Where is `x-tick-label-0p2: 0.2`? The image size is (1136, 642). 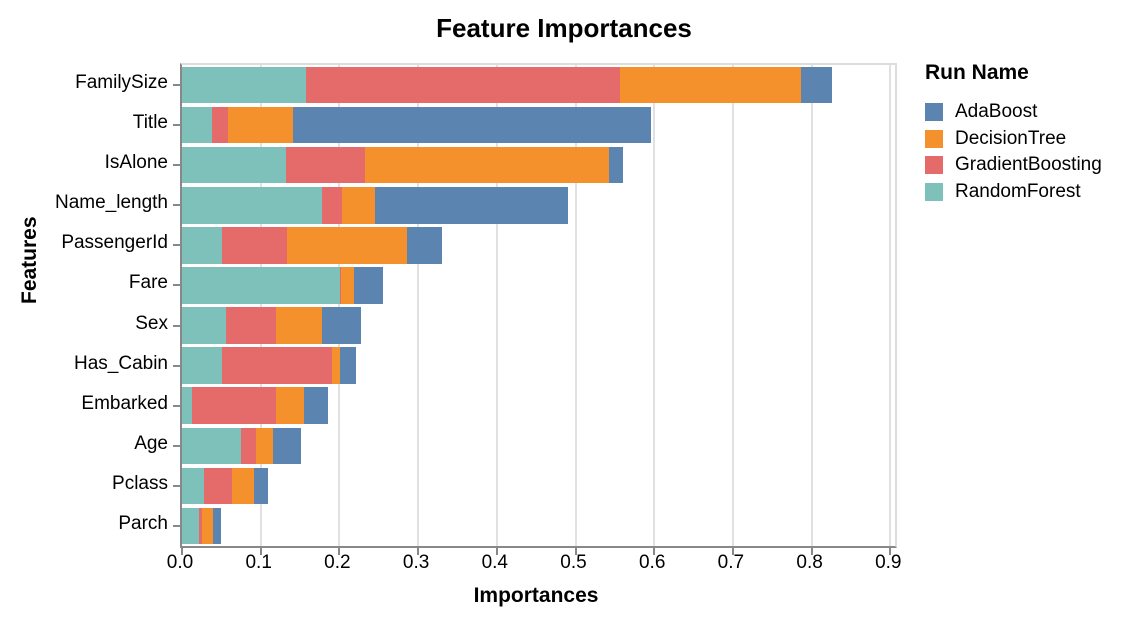
x-tick-label-0p2: 0.2 is located at coordinates (337, 562).